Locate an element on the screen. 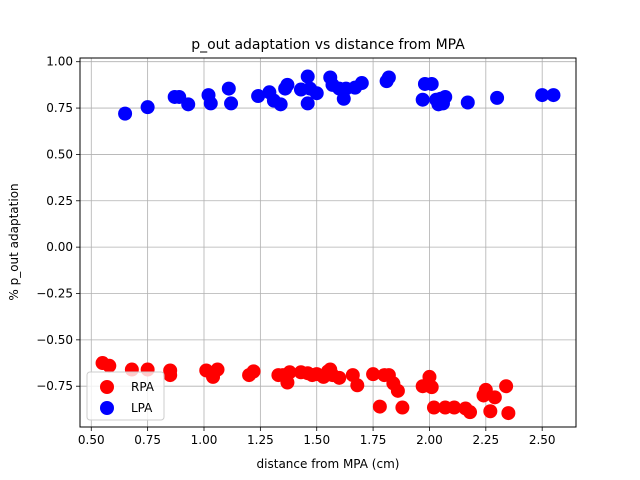  legend-label-rpa: RPA is located at coordinates (143, 387).